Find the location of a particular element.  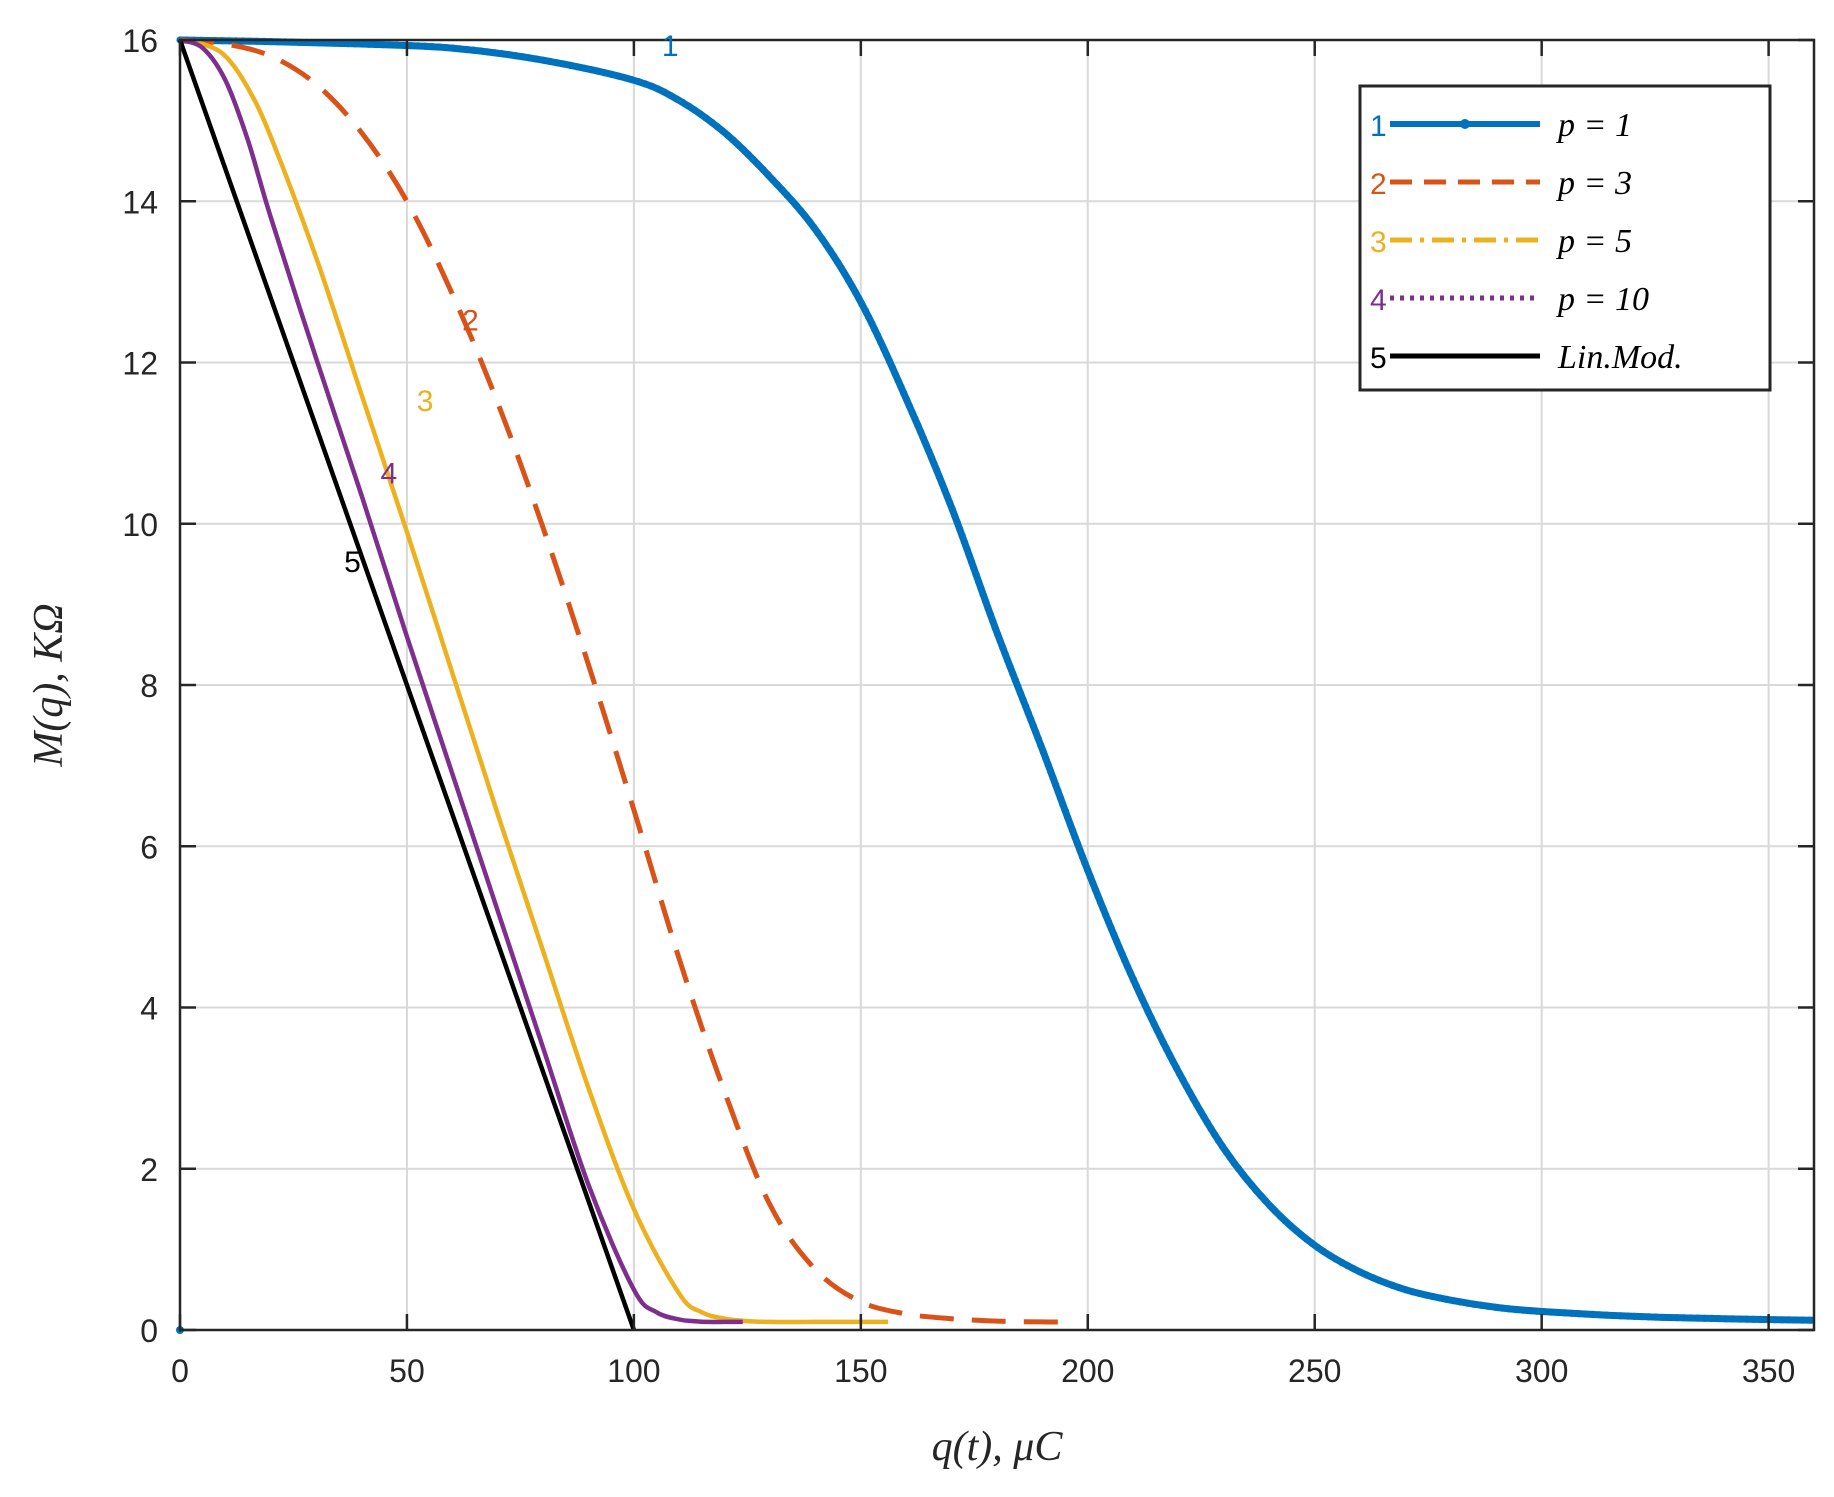

legend-number-5: 5 is located at coordinates (1378, 358).